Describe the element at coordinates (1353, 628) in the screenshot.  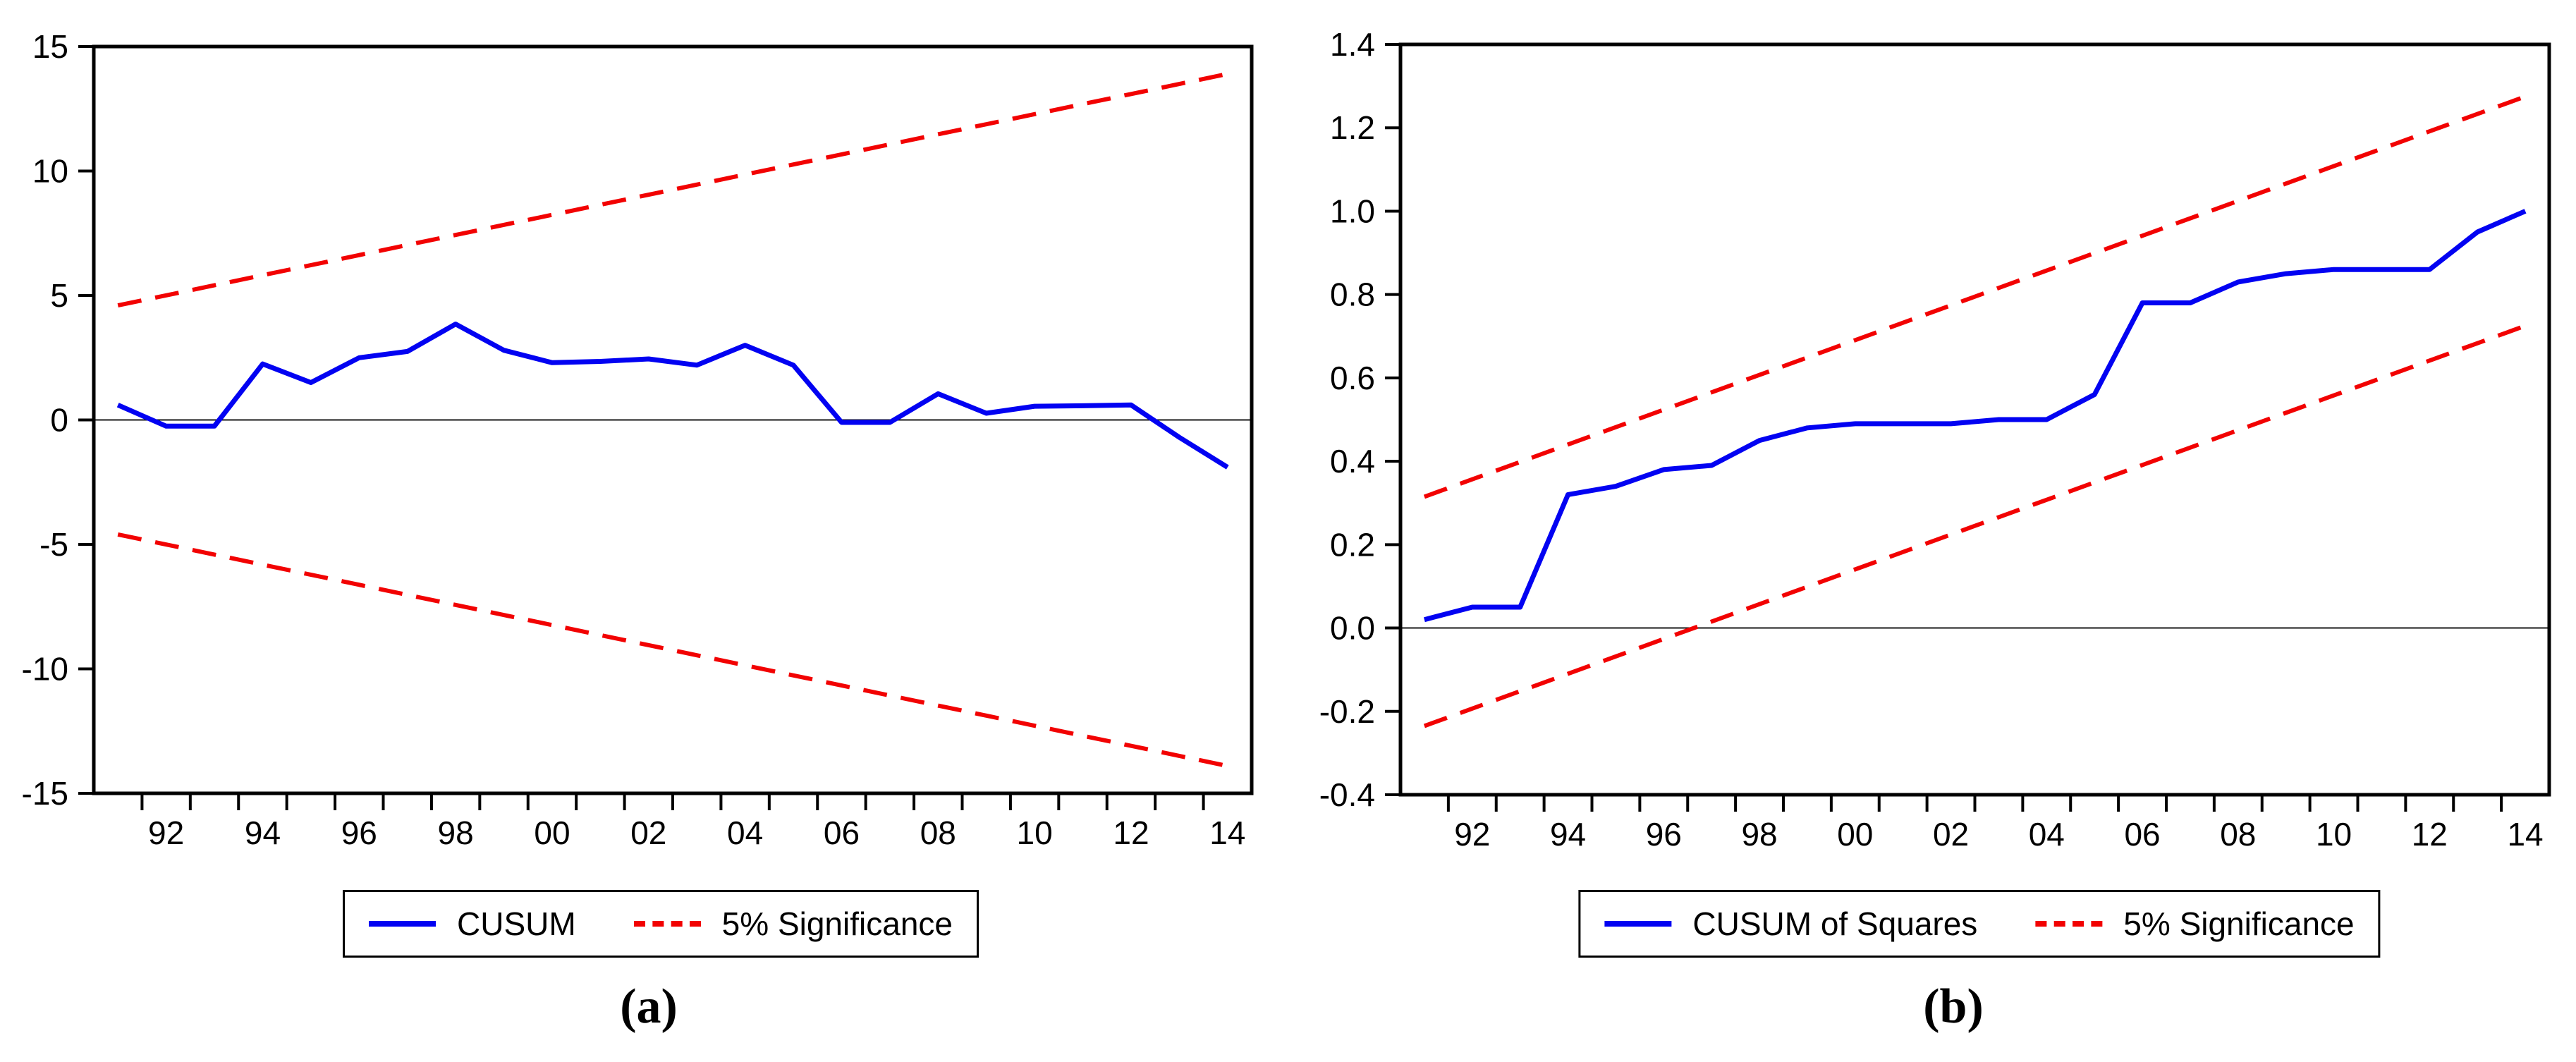
I see `y-tick-label: 0.0` at that location.